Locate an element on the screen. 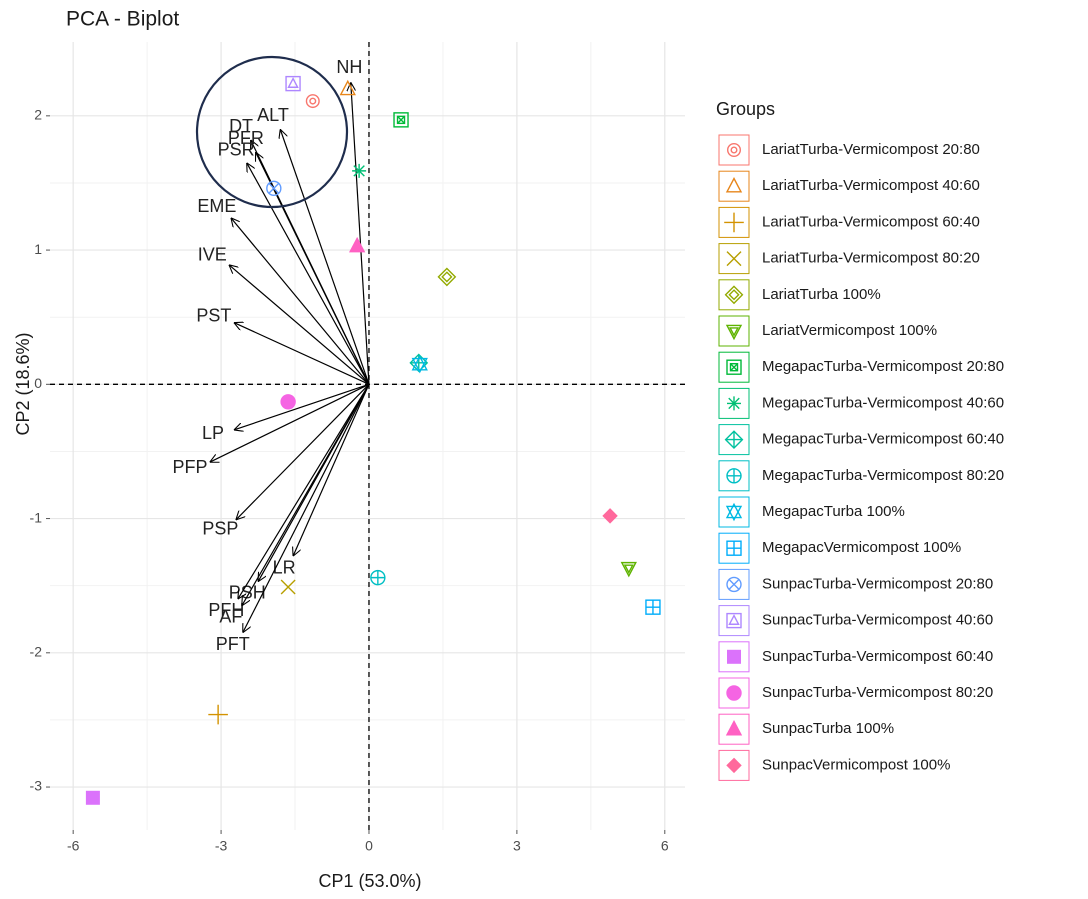 The width and height of the screenshot is (1088, 899). loading-label: PFP is located at coordinates (189, 467).